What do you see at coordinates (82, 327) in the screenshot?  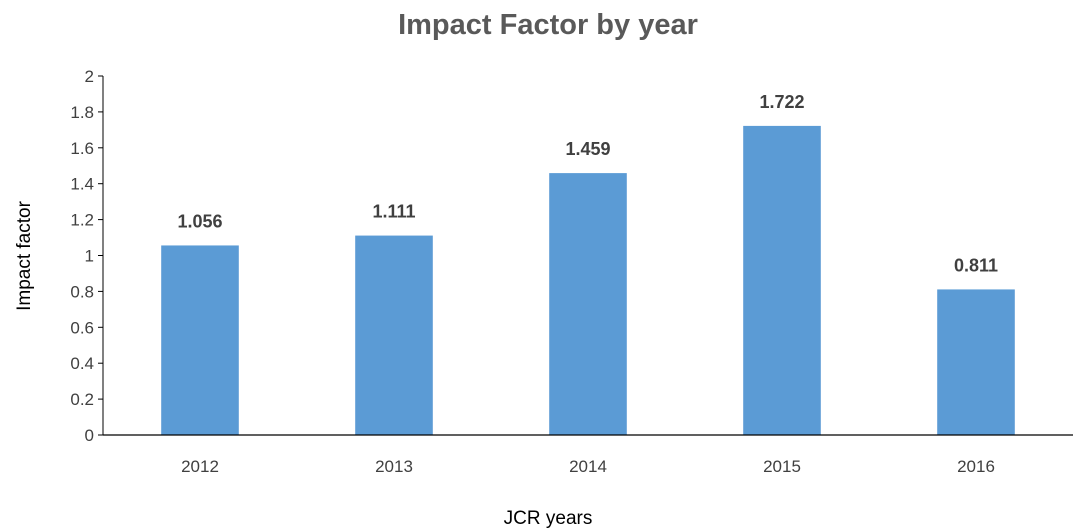 I see `y-tick-label: 0.6` at bounding box center [82, 327].